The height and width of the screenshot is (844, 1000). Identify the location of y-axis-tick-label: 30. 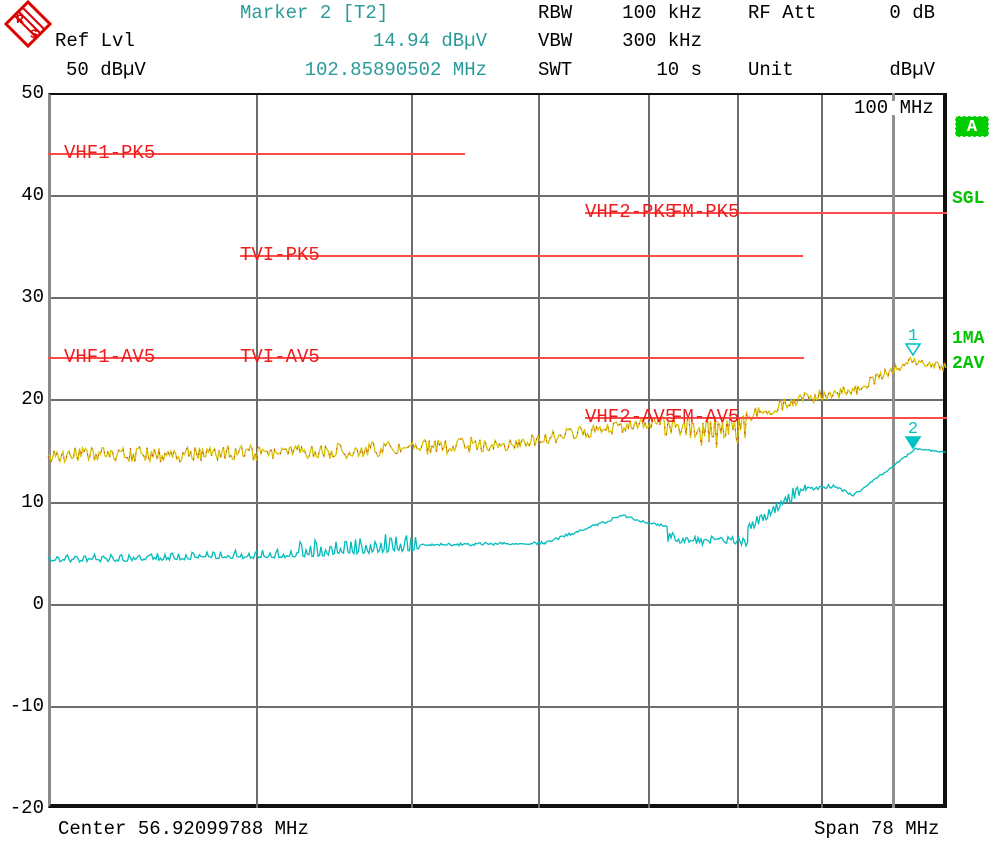
(32, 297).